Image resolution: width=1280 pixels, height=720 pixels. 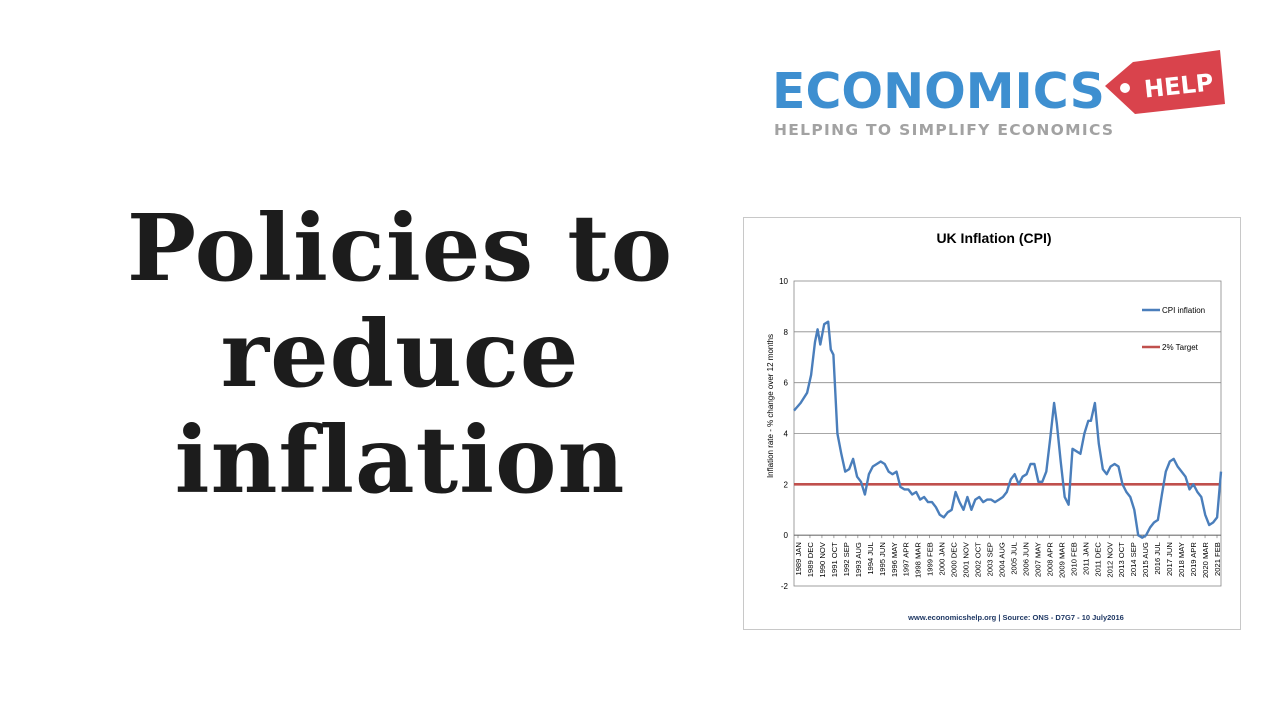 I want to click on x-tick-label: 2012 NOV, so click(x=1109, y=559).